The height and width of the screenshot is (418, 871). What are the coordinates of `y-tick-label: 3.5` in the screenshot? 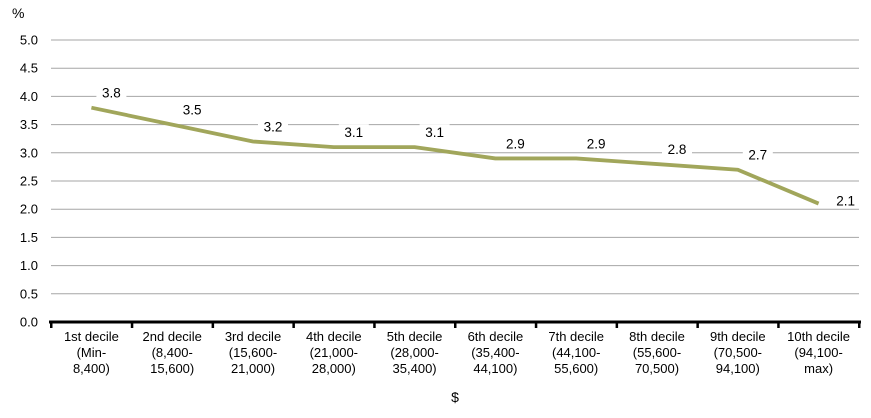 It's located at (29, 124).